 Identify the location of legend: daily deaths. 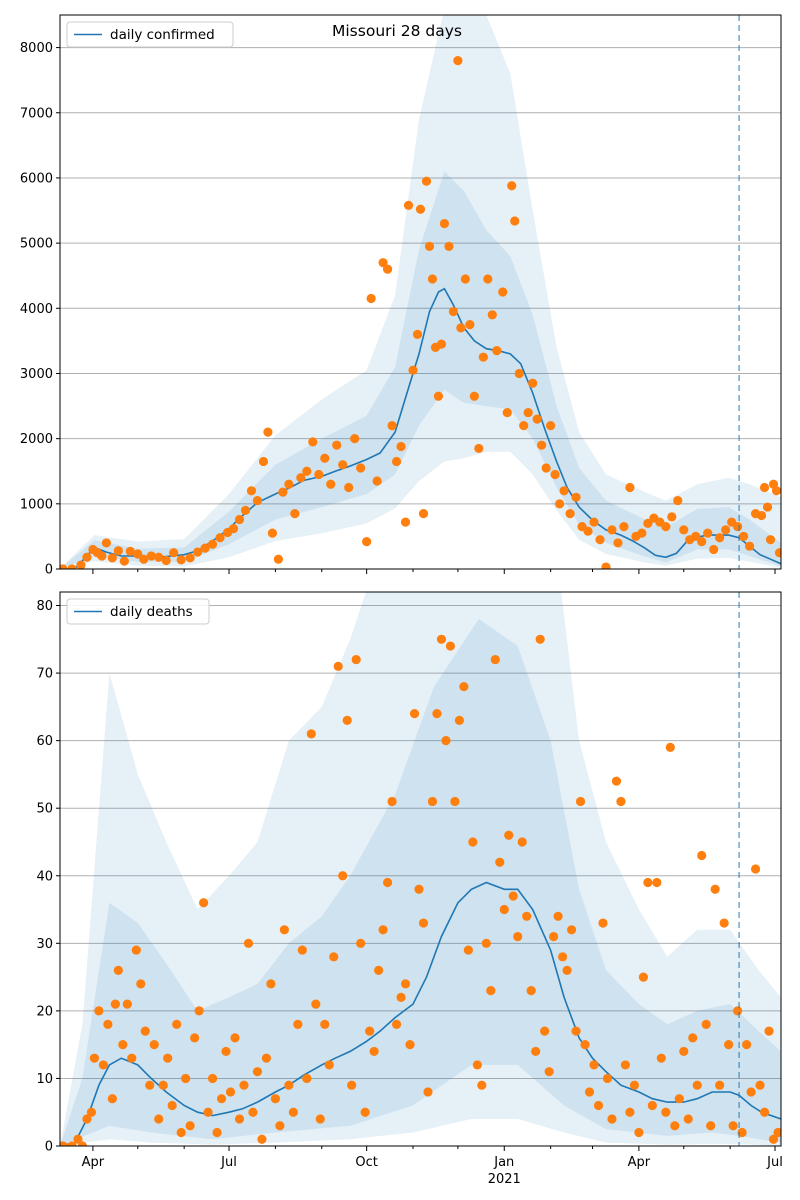
(138, 611).